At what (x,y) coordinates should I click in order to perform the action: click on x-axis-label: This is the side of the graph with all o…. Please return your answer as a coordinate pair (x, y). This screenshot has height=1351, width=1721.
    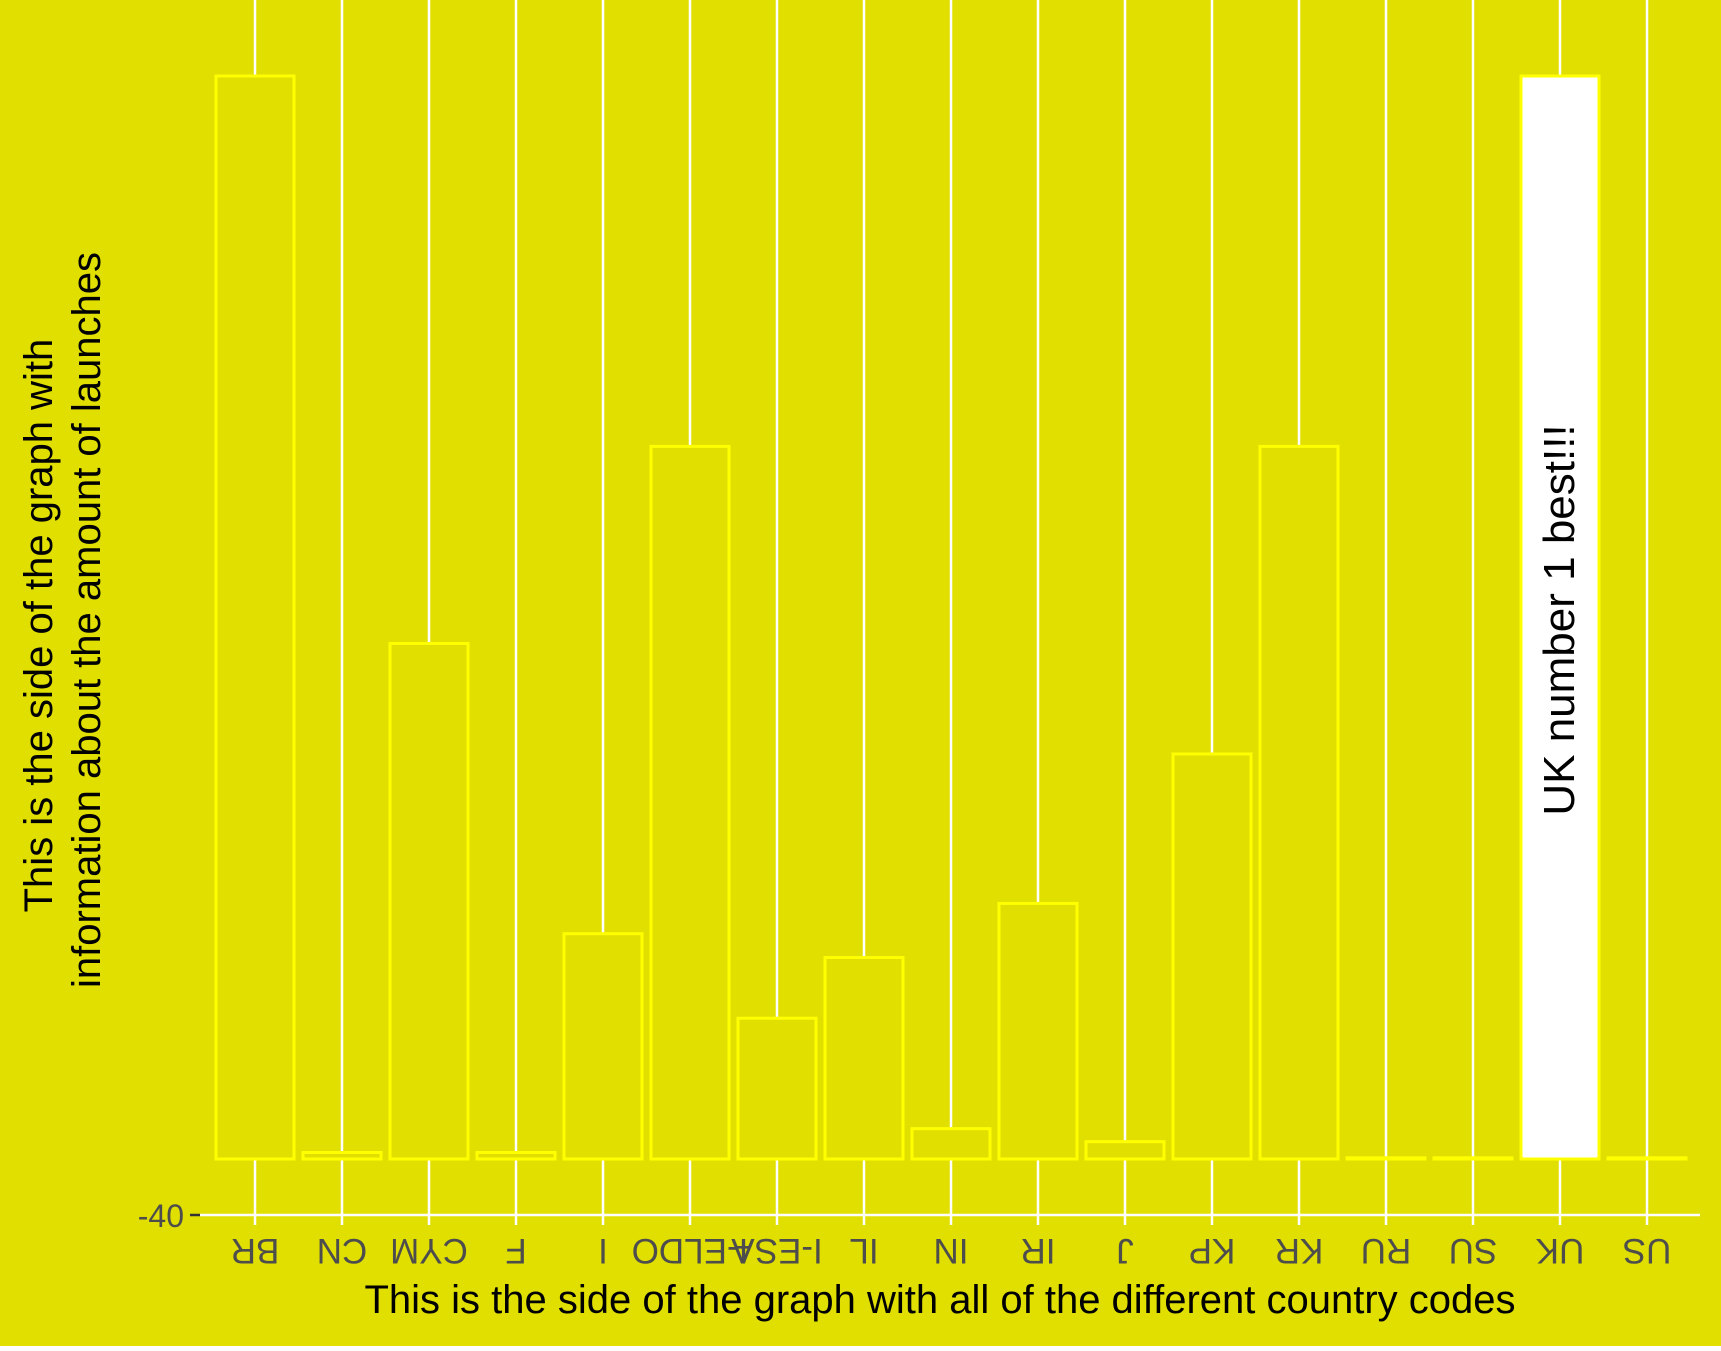
    Looking at the image, I should click on (939, 1300).